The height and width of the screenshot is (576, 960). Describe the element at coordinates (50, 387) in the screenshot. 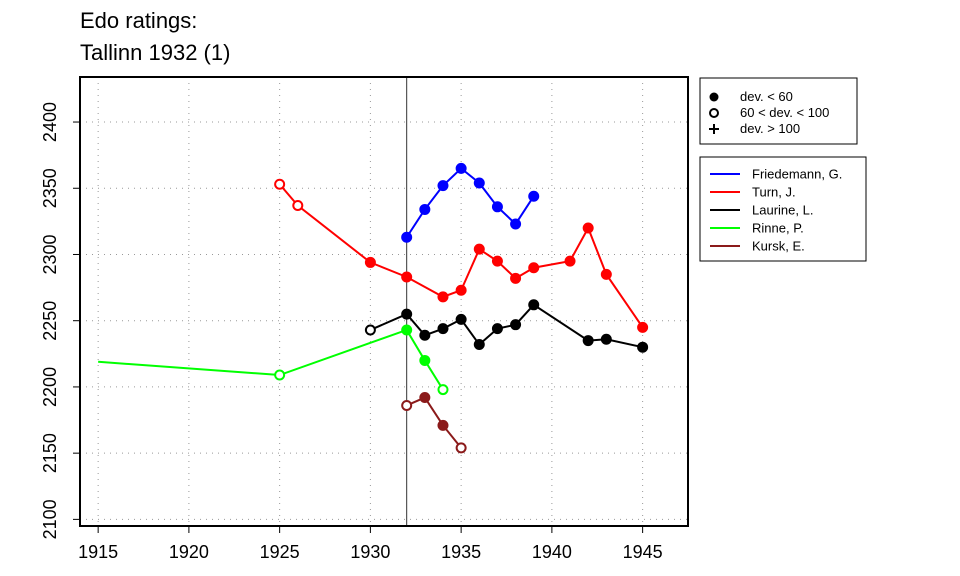

I see `y-tick-label-2200: 2200` at that location.